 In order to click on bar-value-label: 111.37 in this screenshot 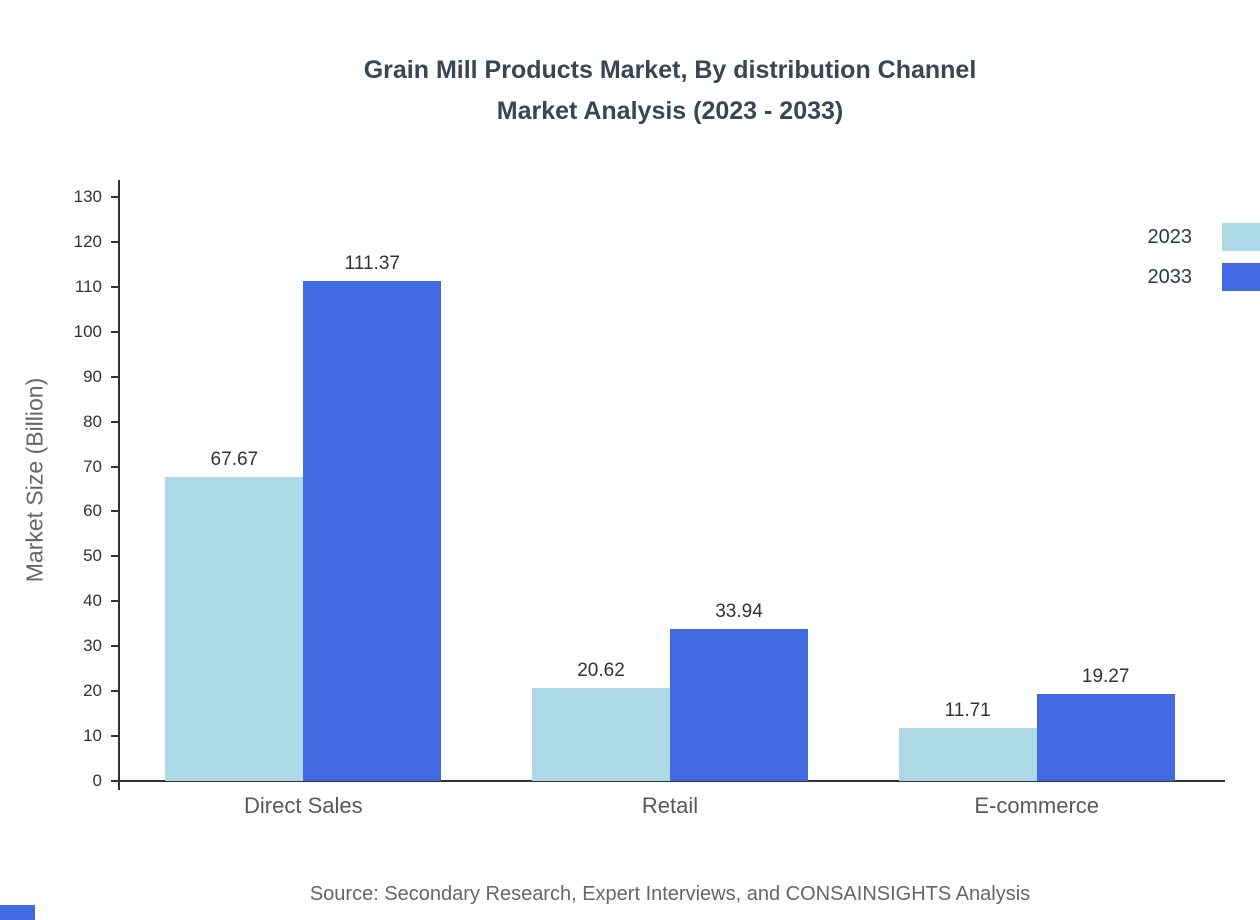, I will do `click(372, 263)`.